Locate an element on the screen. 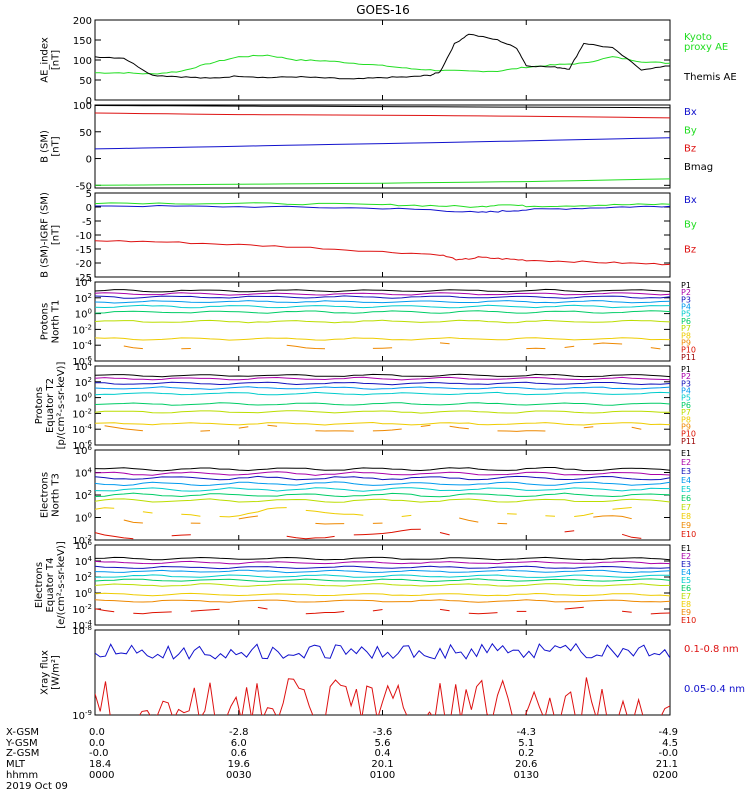  y-tick-label: 100 is located at coordinates (82, 106).